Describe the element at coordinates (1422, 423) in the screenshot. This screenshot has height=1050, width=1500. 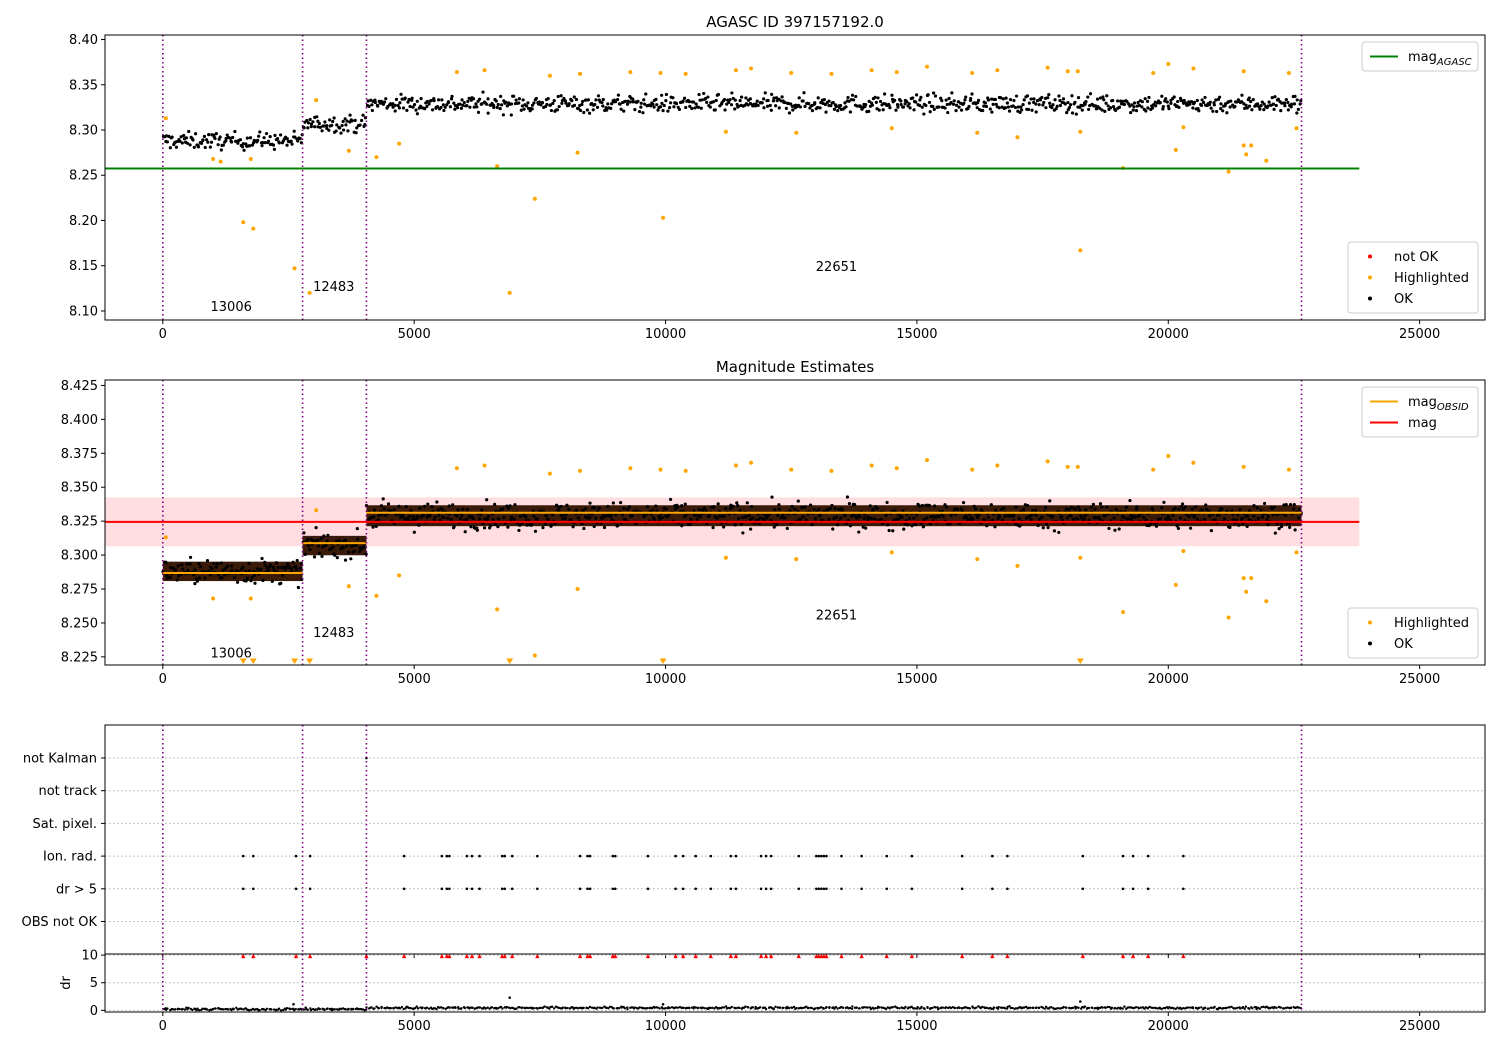
I see `legend-label-text: mag` at that location.